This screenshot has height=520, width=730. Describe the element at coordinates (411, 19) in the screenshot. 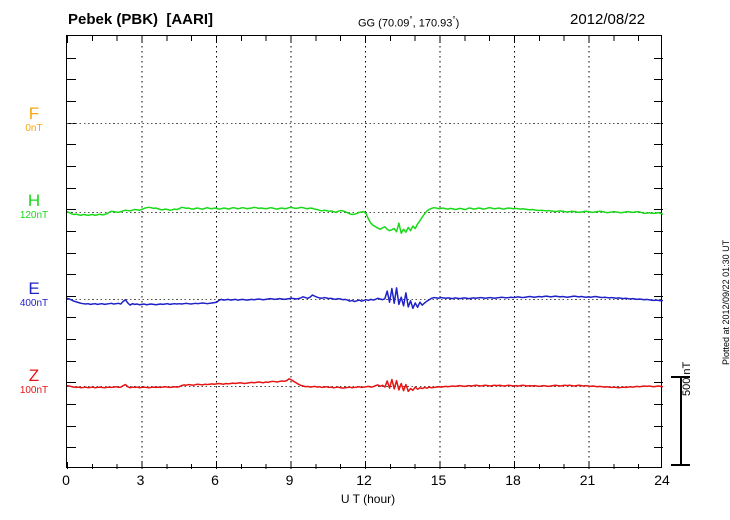

I see `degree-symbol-lat: °` at that location.